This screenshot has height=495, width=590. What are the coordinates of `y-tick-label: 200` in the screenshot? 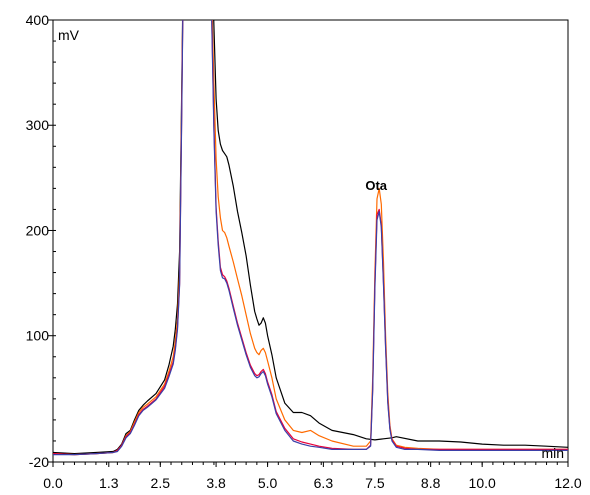 It's located at (38, 230).